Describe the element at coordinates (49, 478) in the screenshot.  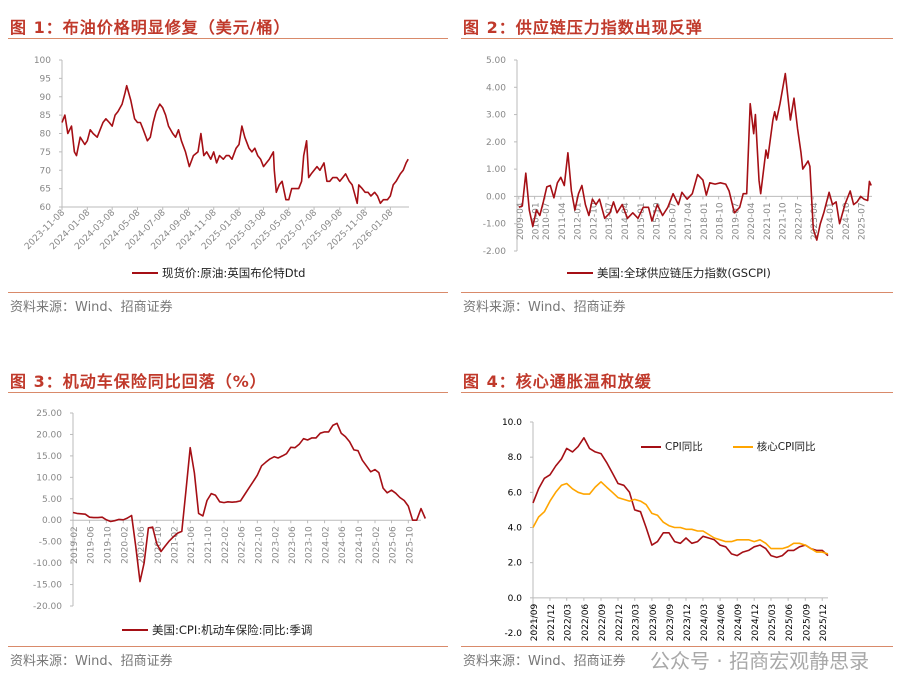
I see `y-tick-label: 10.00` at that location.